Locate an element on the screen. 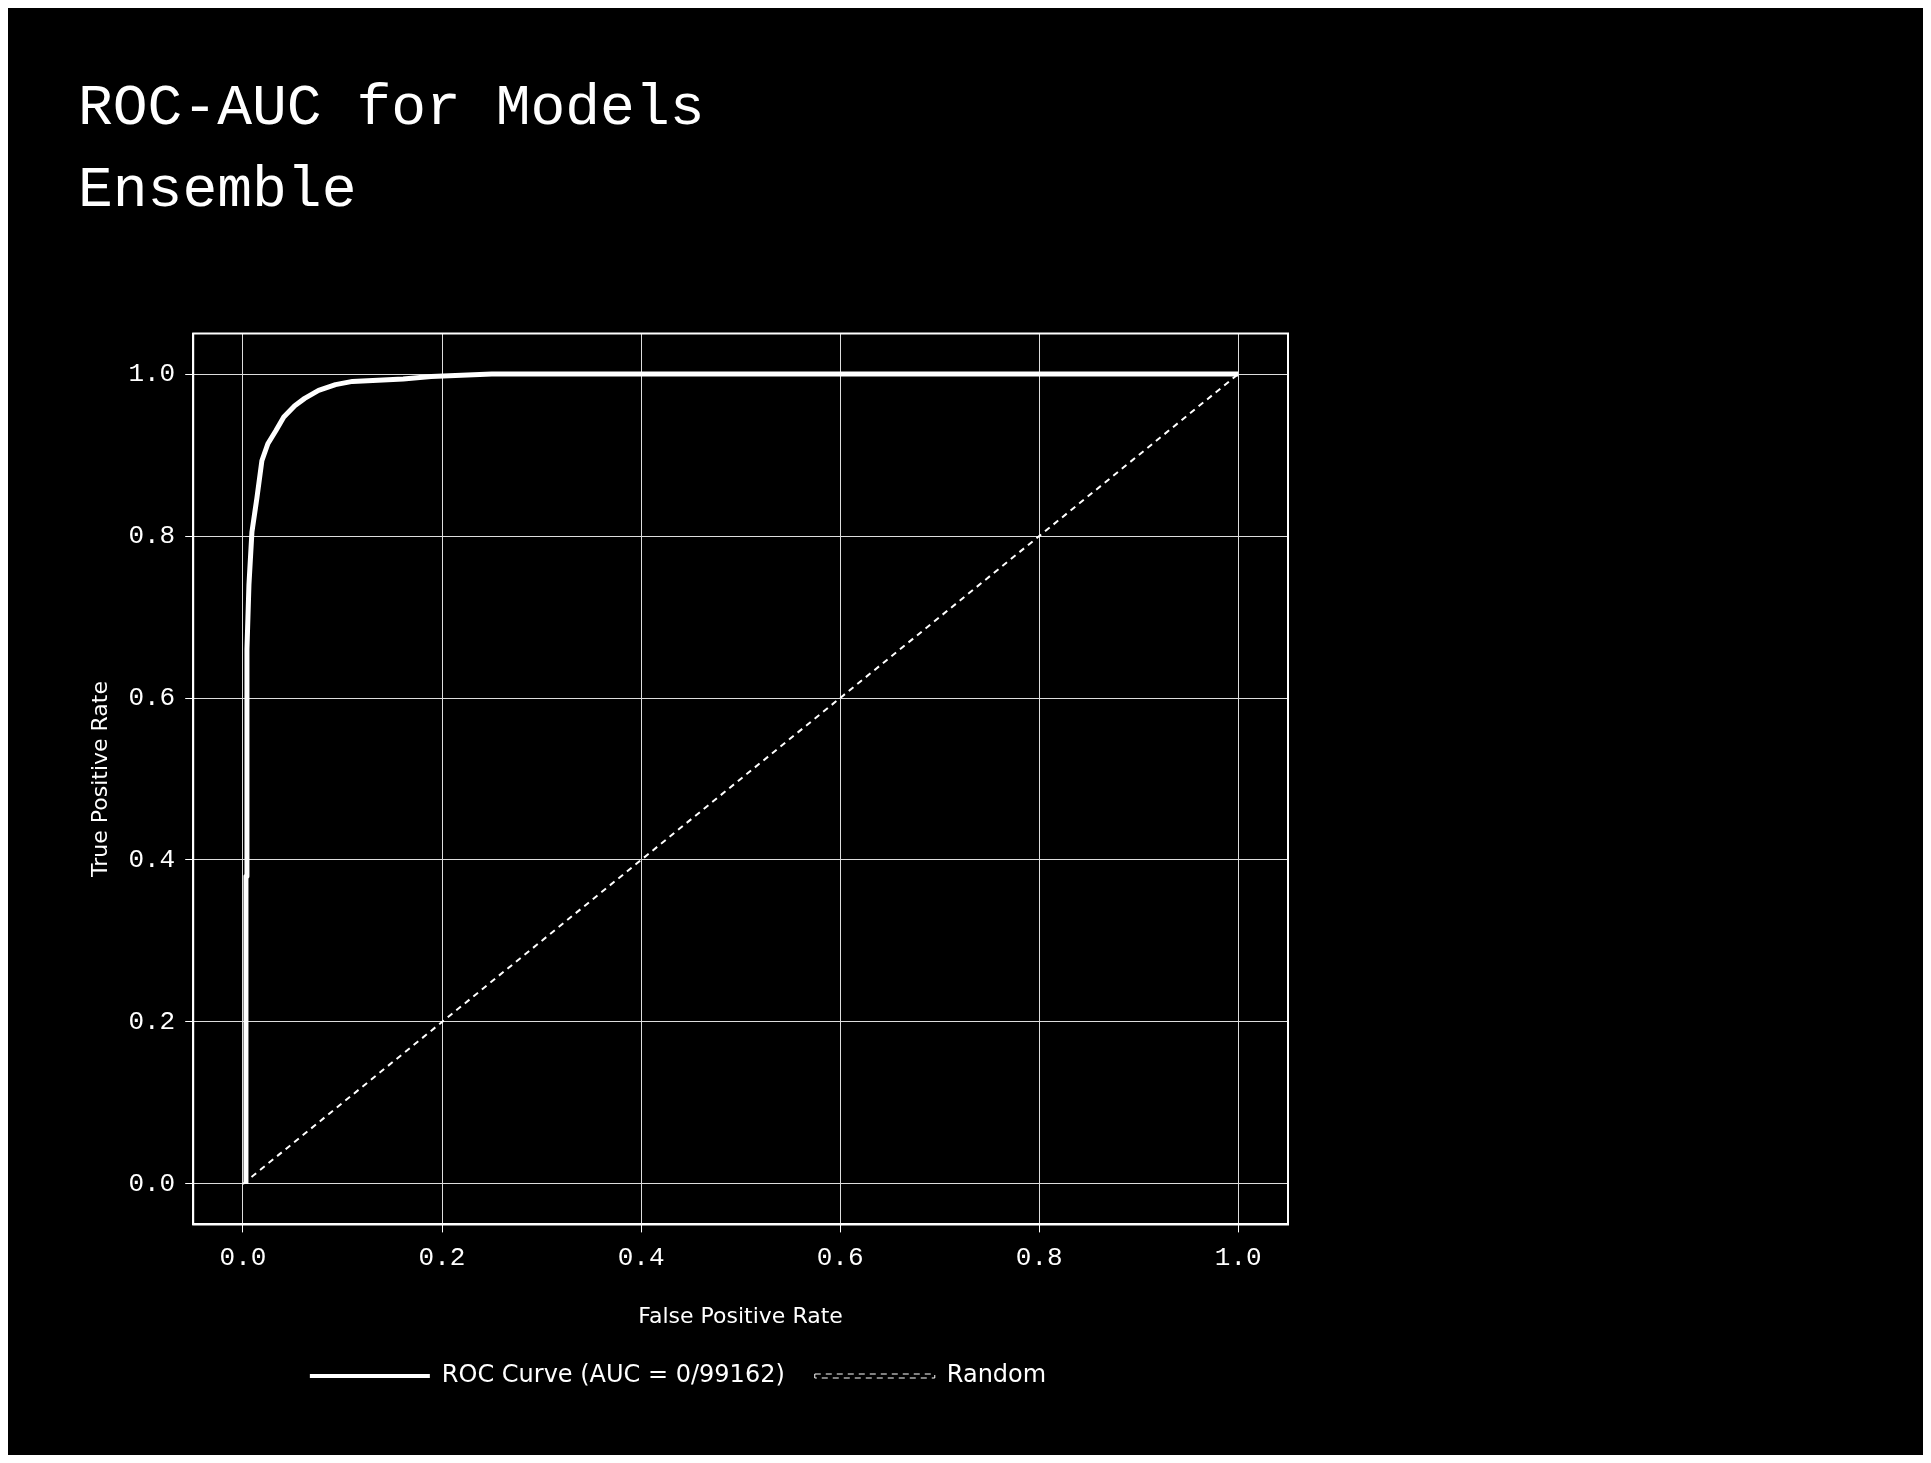 Image resolution: width=1931 pixels, height=1463 pixels. x-tick-label: 0.8 is located at coordinates (1039, 1257).